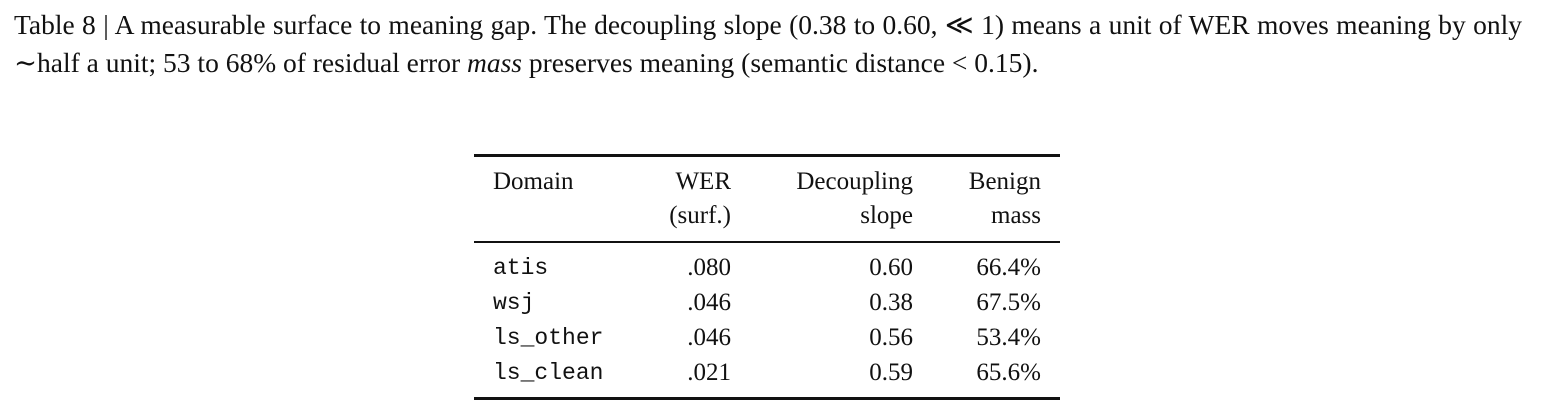  Describe the element at coordinates (1008, 337) in the screenshot. I see `value-cell: 53.4%` at that location.